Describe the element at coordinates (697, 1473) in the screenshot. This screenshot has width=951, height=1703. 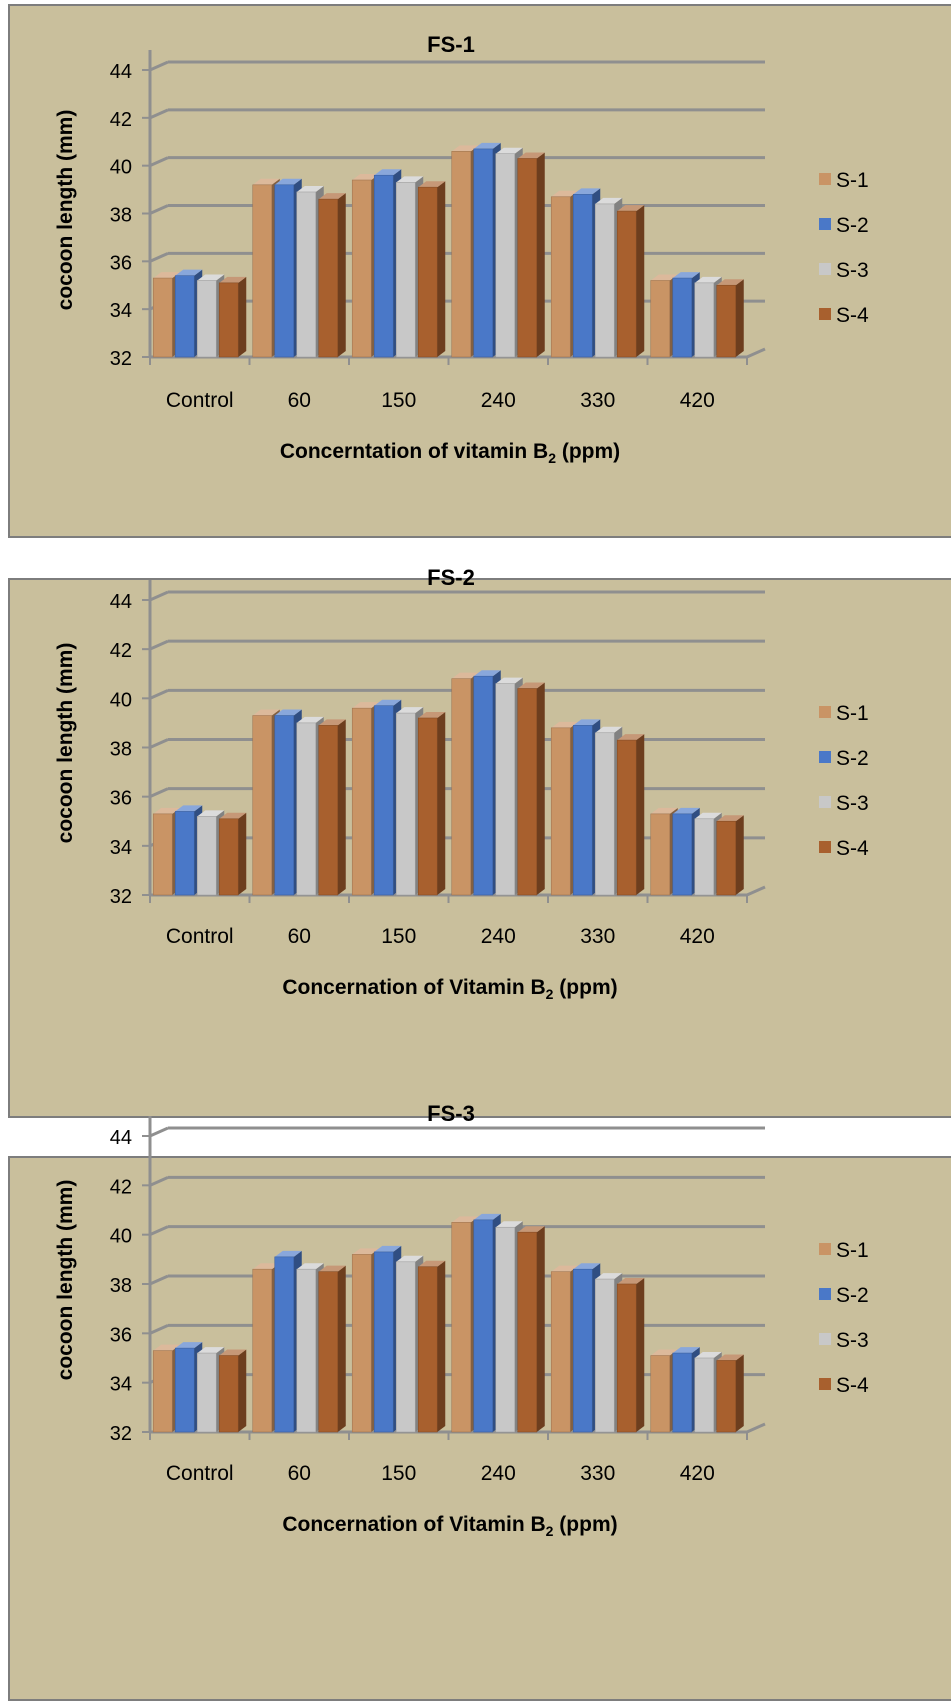
I see `x-tick-label: 420` at that location.